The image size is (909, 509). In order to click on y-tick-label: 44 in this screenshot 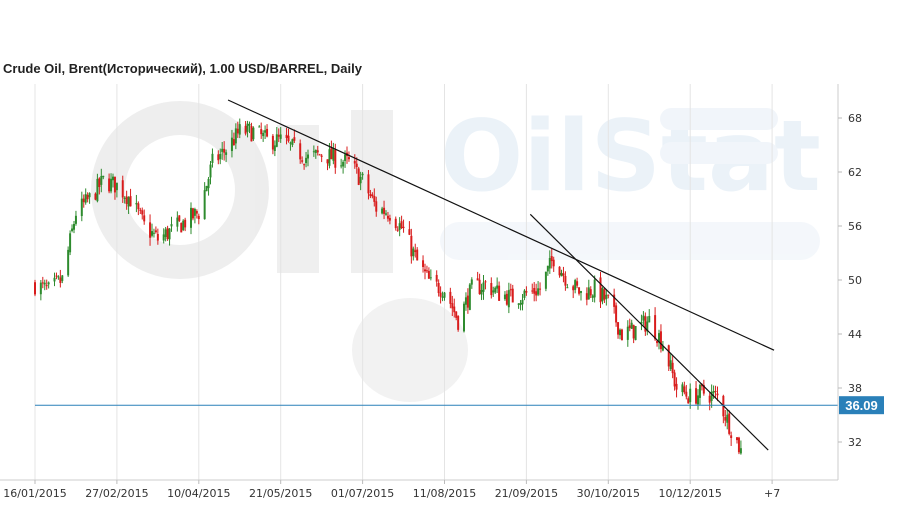, I will do `click(855, 334)`.